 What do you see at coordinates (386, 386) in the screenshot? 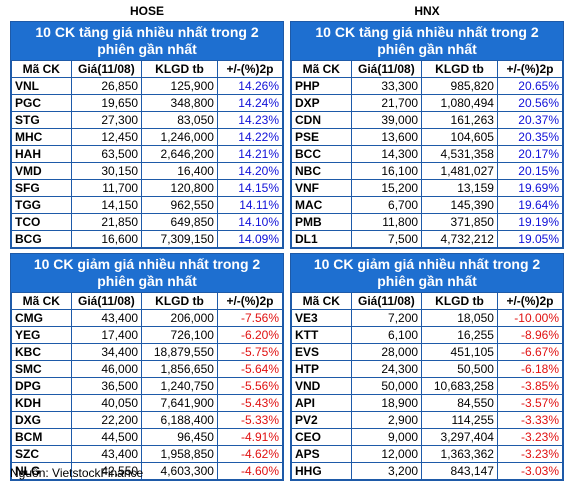
I see `price-cell: 50,000` at bounding box center [386, 386].